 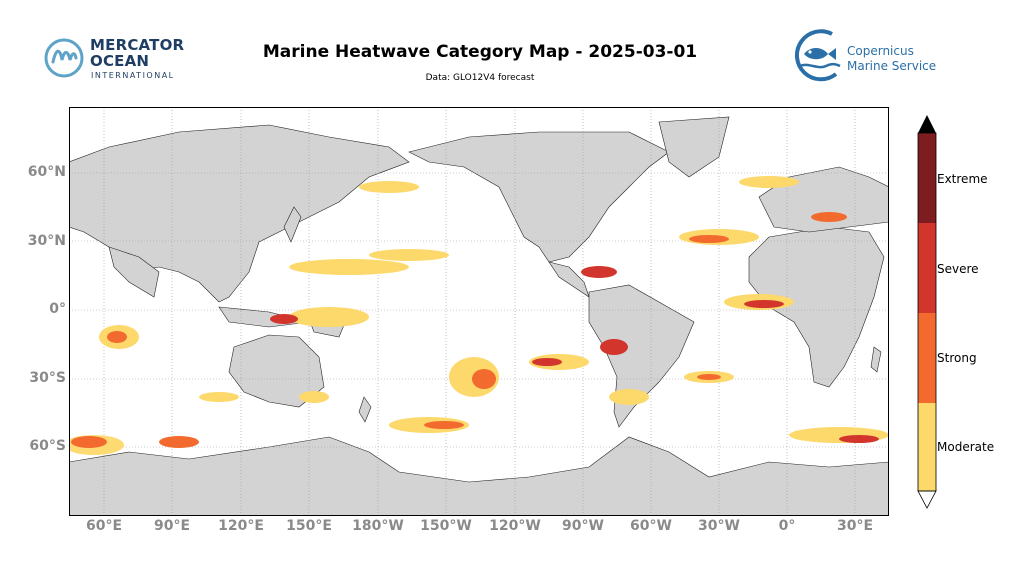 What do you see at coordinates (583, 526) in the screenshot?
I see `lon-label-90w: 90°W` at bounding box center [583, 526].